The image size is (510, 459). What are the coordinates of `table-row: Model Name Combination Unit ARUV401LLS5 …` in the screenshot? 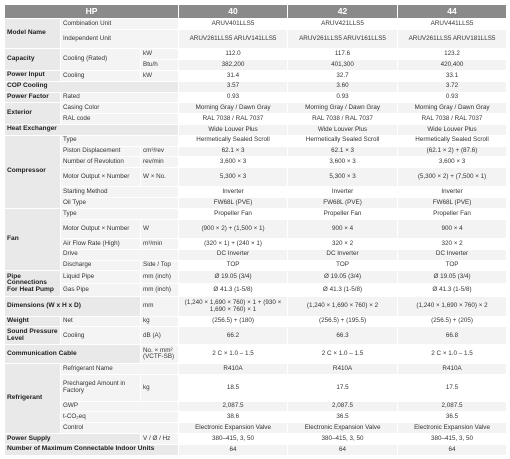 It's located at (256, 34).